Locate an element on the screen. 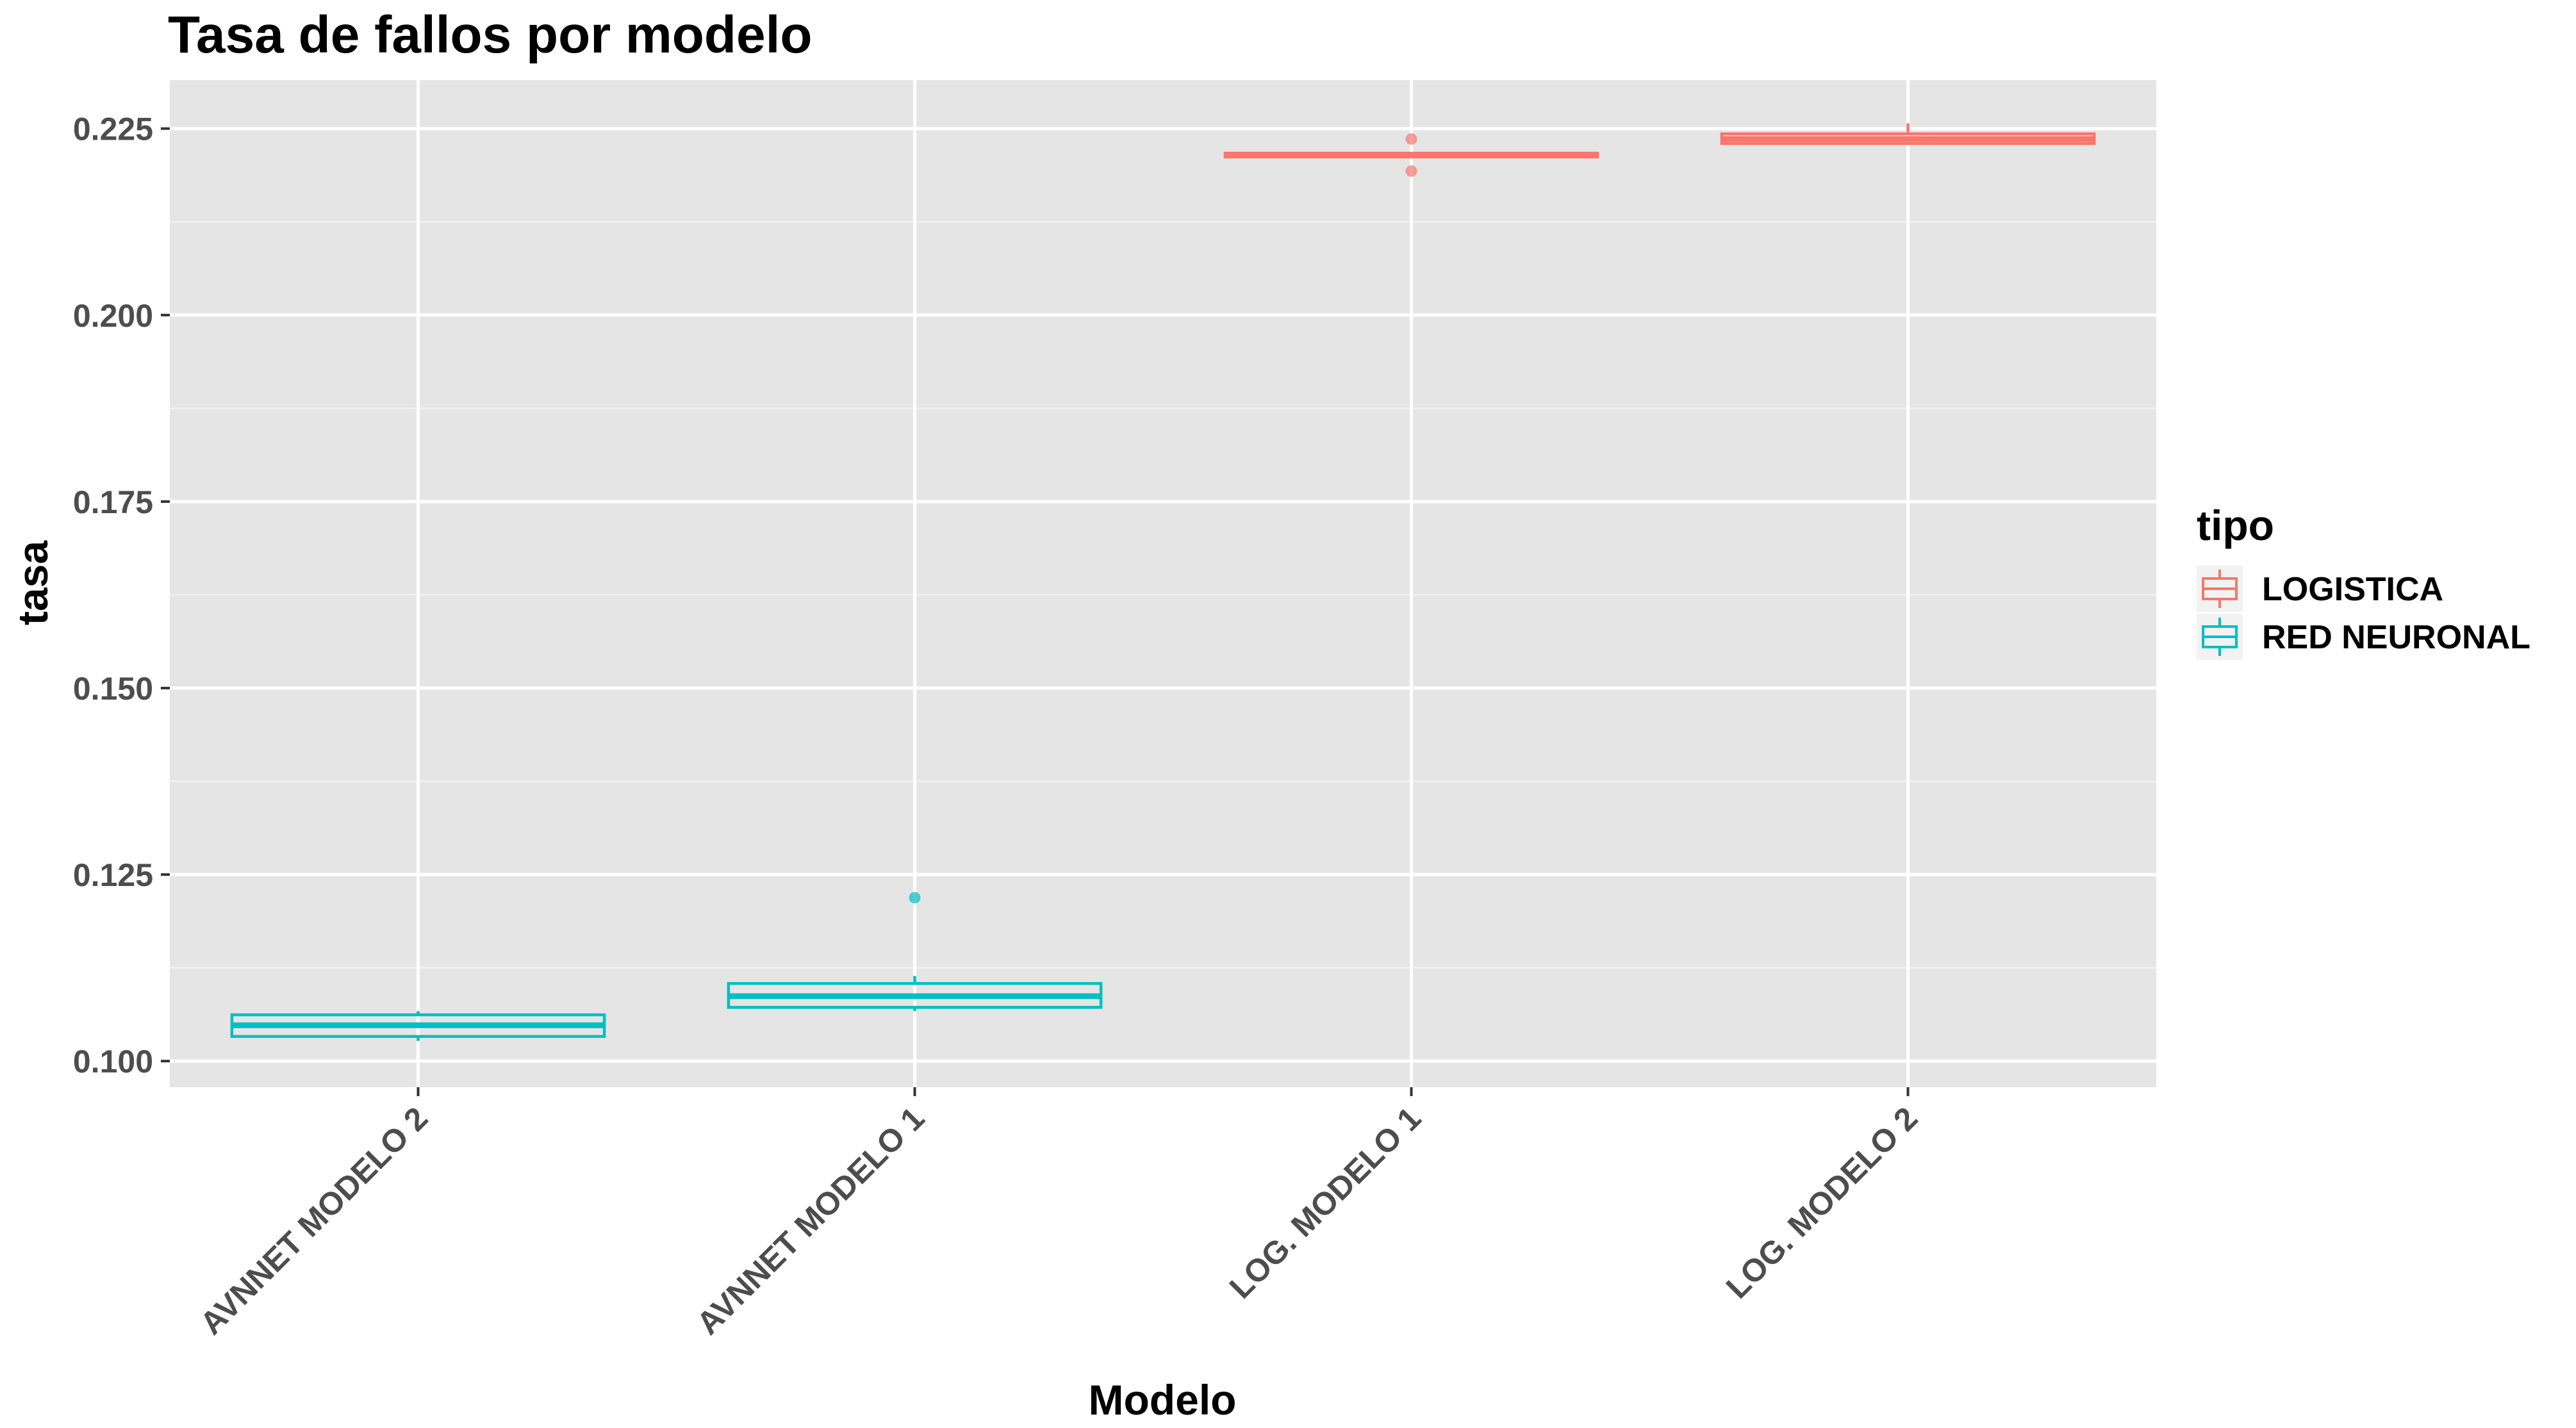  y-tick-label: 0.225 is located at coordinates (113, 129).